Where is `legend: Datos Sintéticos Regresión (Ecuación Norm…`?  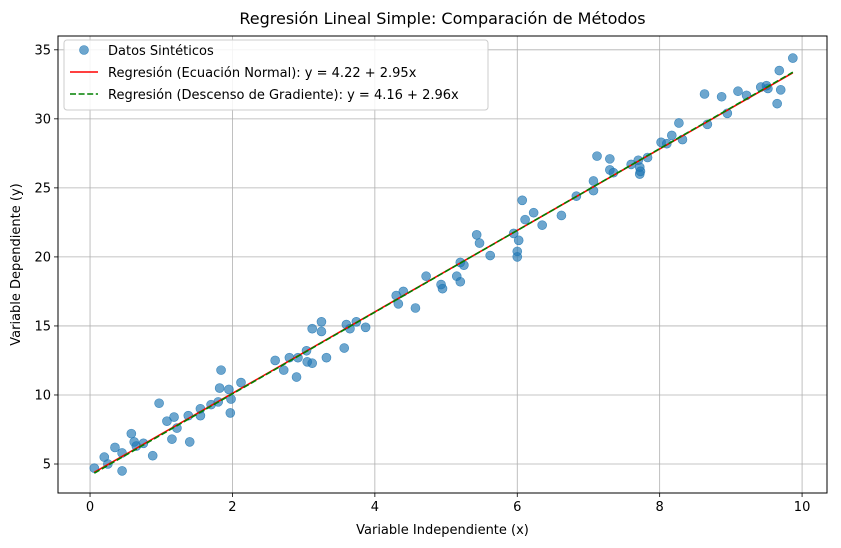 legend: Datos Sintéticos Regresión (Ecuación Norm… is located at coordinates (276, 75).